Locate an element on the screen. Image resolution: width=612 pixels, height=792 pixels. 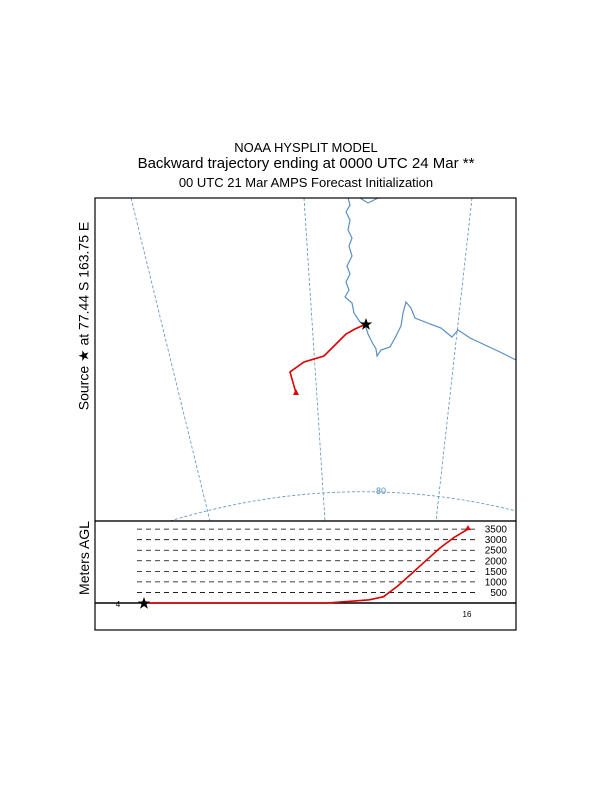
time-label: 16 is located at coordinates (467, 614).